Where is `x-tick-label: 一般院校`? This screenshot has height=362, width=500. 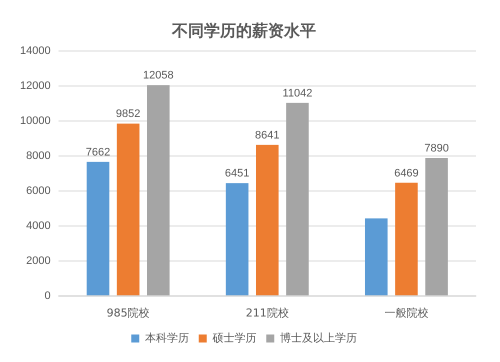 x-tick-label: 一般院校 is located at coordinates (406, 313).